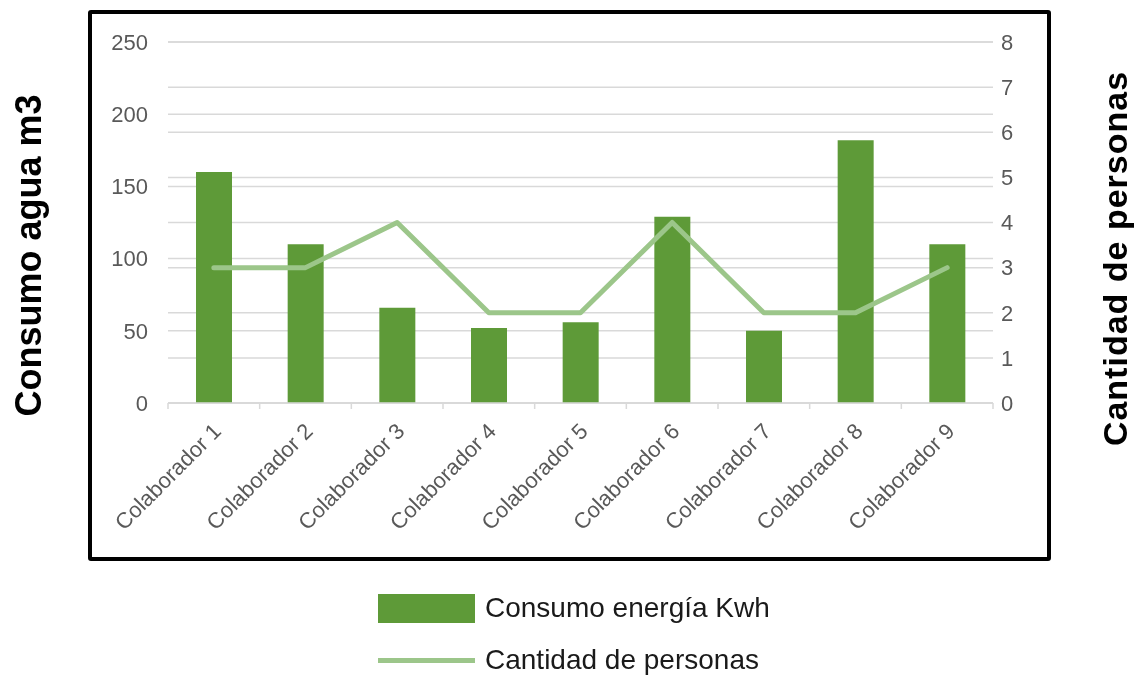  I want to click on y2-tick-label: 8, so click(1007, 42).